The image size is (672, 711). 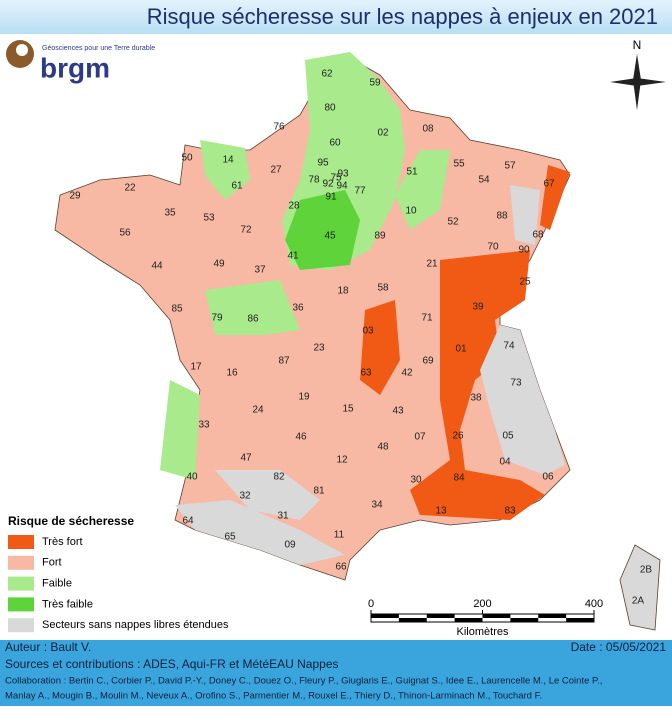 What do you see at coordinates (75, 196) in the screenshot?
I see `department-label: 29` at bounding box center [75, 196].